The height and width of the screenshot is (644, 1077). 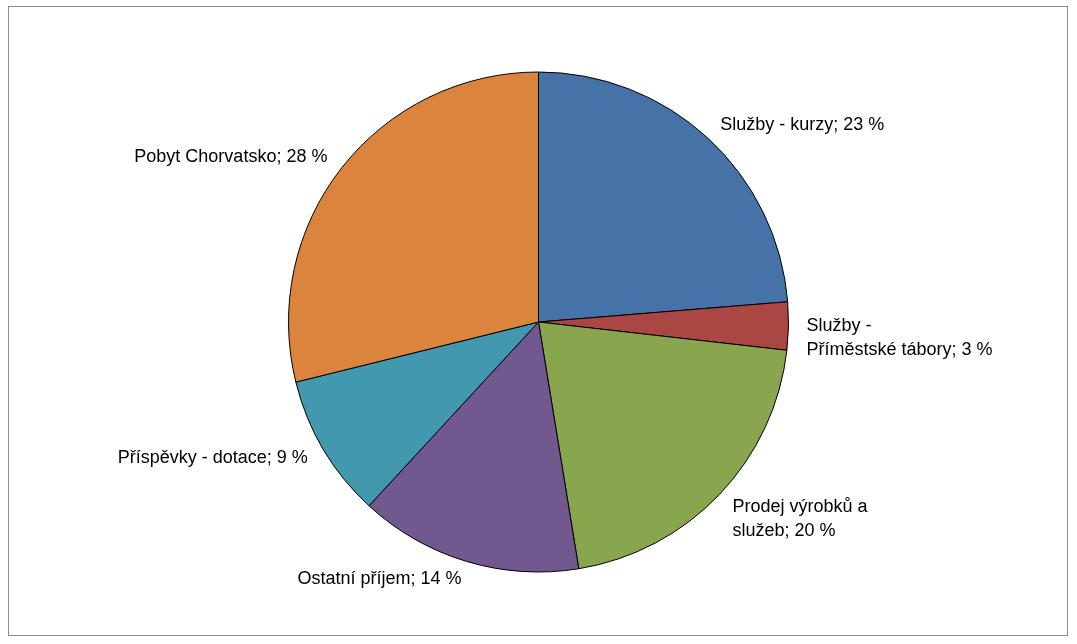 I want to click on slice-label: Prodej výrobků a služeb; 20 %, so click(x=800, y=517).